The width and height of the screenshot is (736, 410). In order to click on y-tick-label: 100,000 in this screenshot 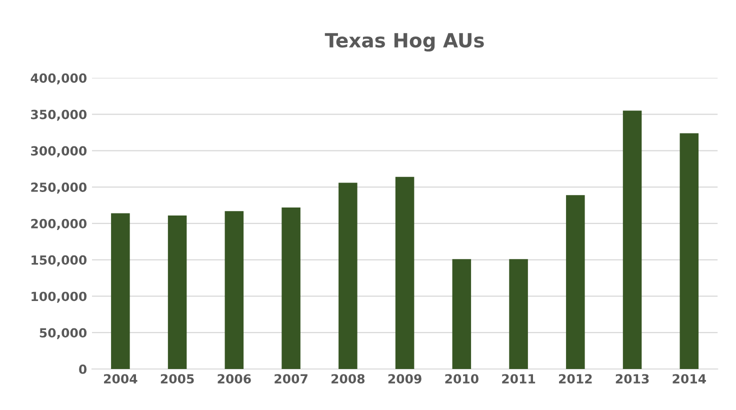, I will do `click(59, 297)`.